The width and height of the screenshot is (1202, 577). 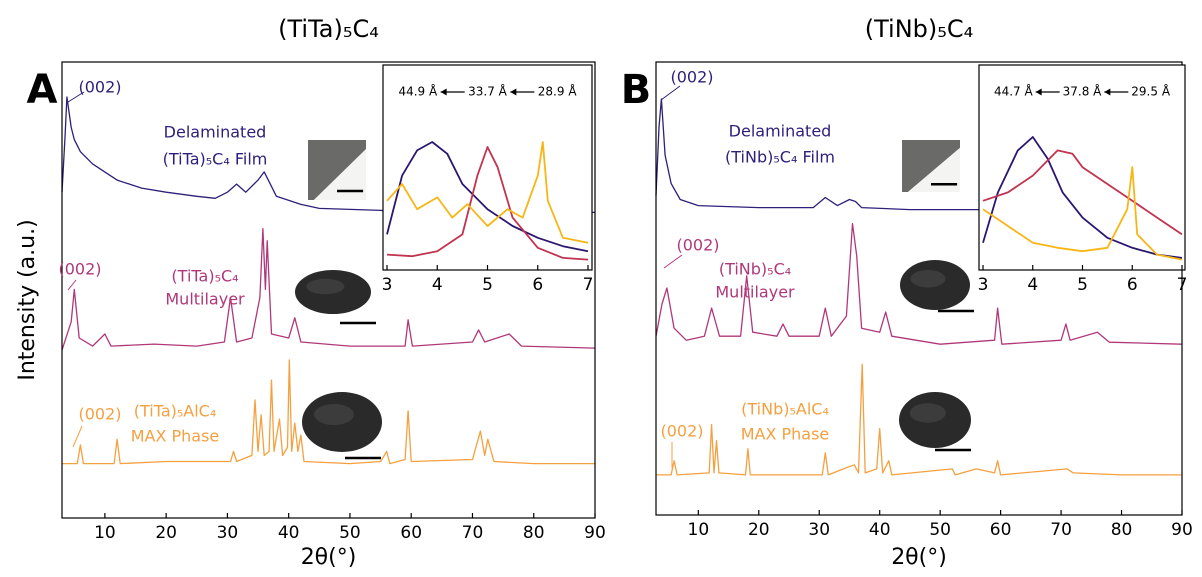 I want to click on series-label: (TiNb)₅C₄ Film, so click(x=780, y=157).